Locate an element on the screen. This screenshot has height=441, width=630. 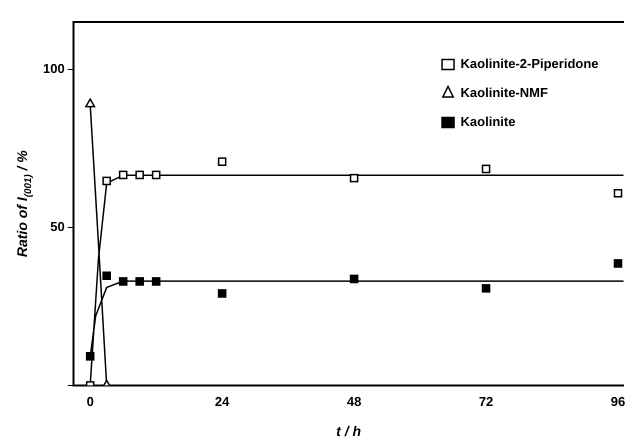
x-tick-label: 48 is located at coordinates (354, 401).